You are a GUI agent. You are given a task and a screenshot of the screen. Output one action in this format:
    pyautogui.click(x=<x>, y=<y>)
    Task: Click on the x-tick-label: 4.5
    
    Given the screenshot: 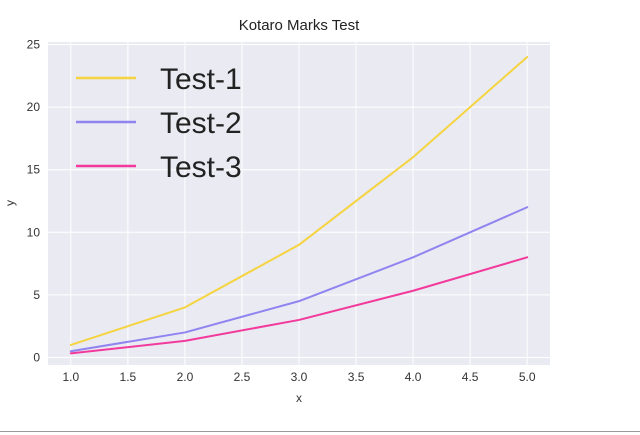 What is the action you would take?
    pyautogui.click(x=470, y=377)
    